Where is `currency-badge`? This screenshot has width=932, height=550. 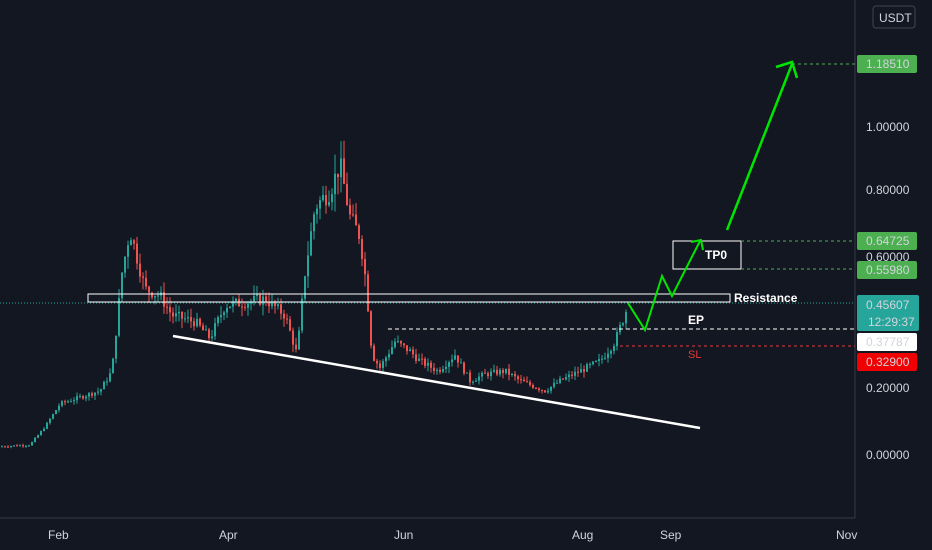 currency-badge is located at coordinates (894, 17).